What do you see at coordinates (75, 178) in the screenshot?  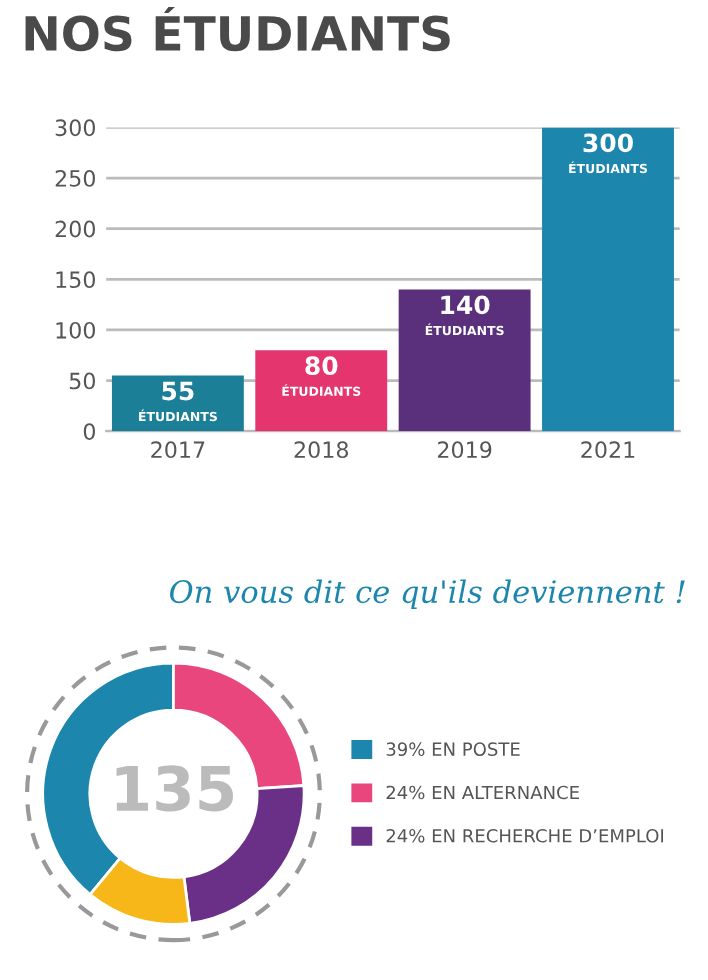 I see `y-tick-label: 250` at bounding box center [75, 178].